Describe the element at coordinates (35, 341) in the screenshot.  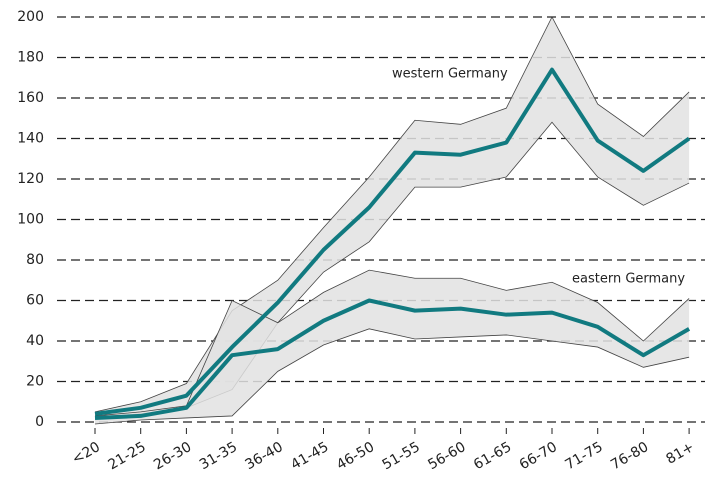
I see `y-tick-label: 40` at that location.